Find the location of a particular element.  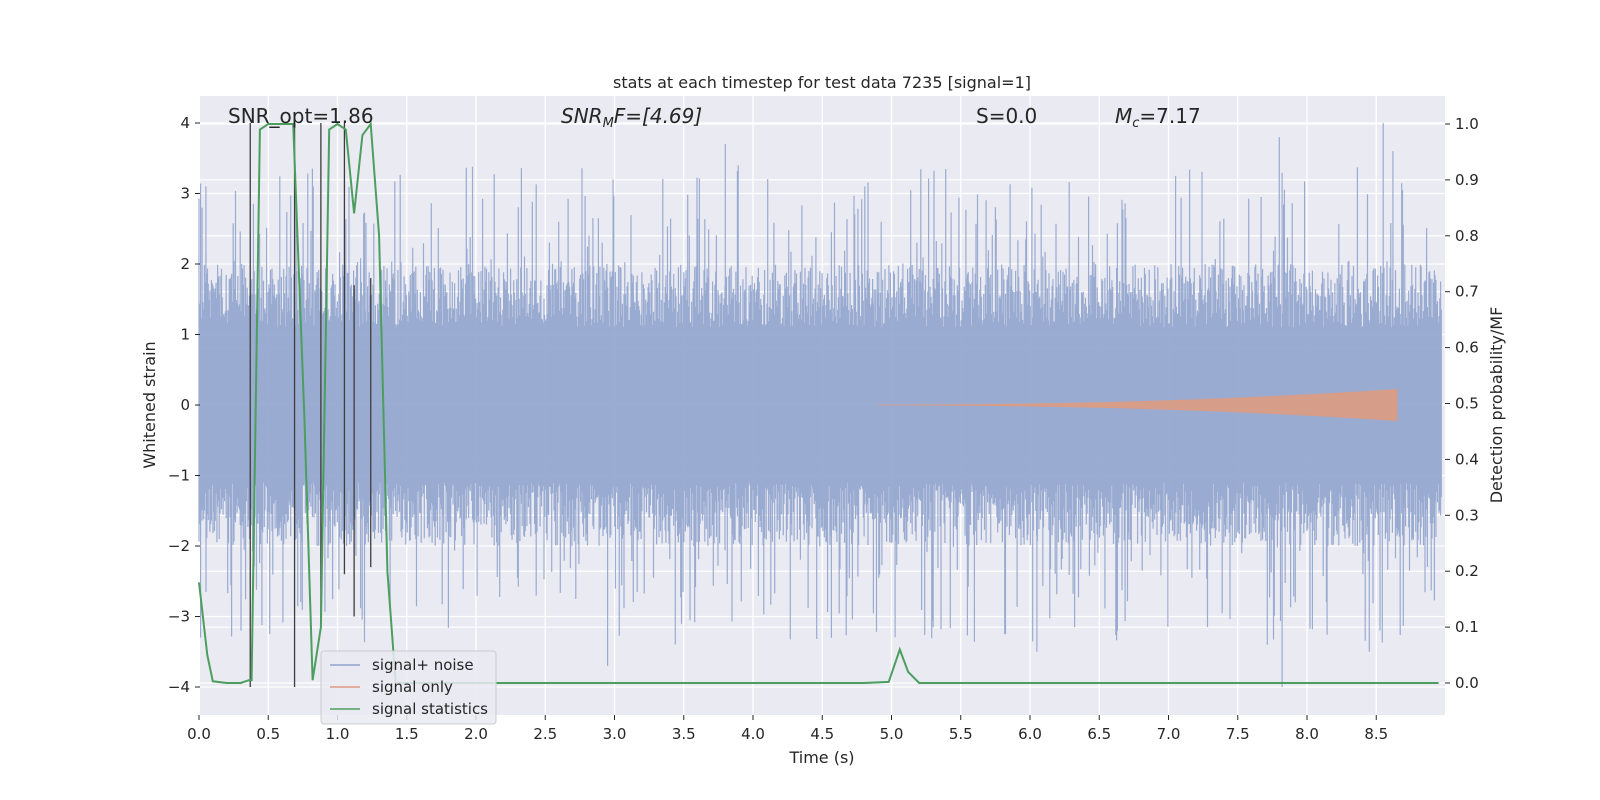

x-tick-label: 2.5 is located at coordinates (545, 734).